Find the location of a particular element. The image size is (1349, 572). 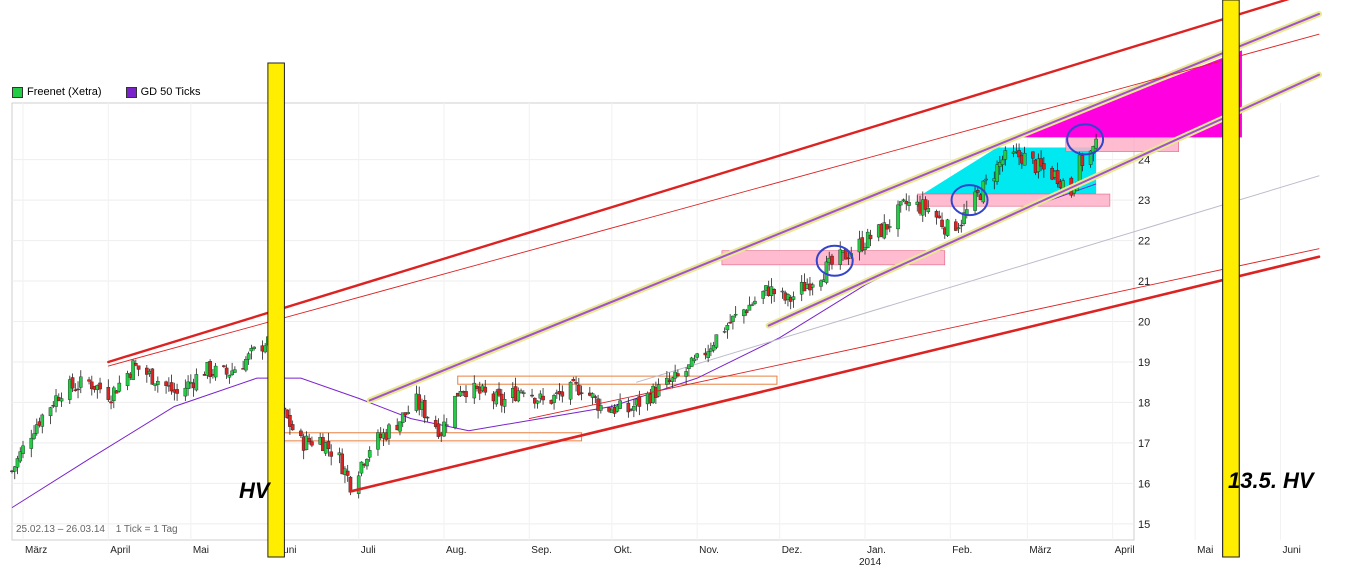

chart-legend: Freenet (Xetra) GD 50 Ticks is located at coordinates (106, 92).